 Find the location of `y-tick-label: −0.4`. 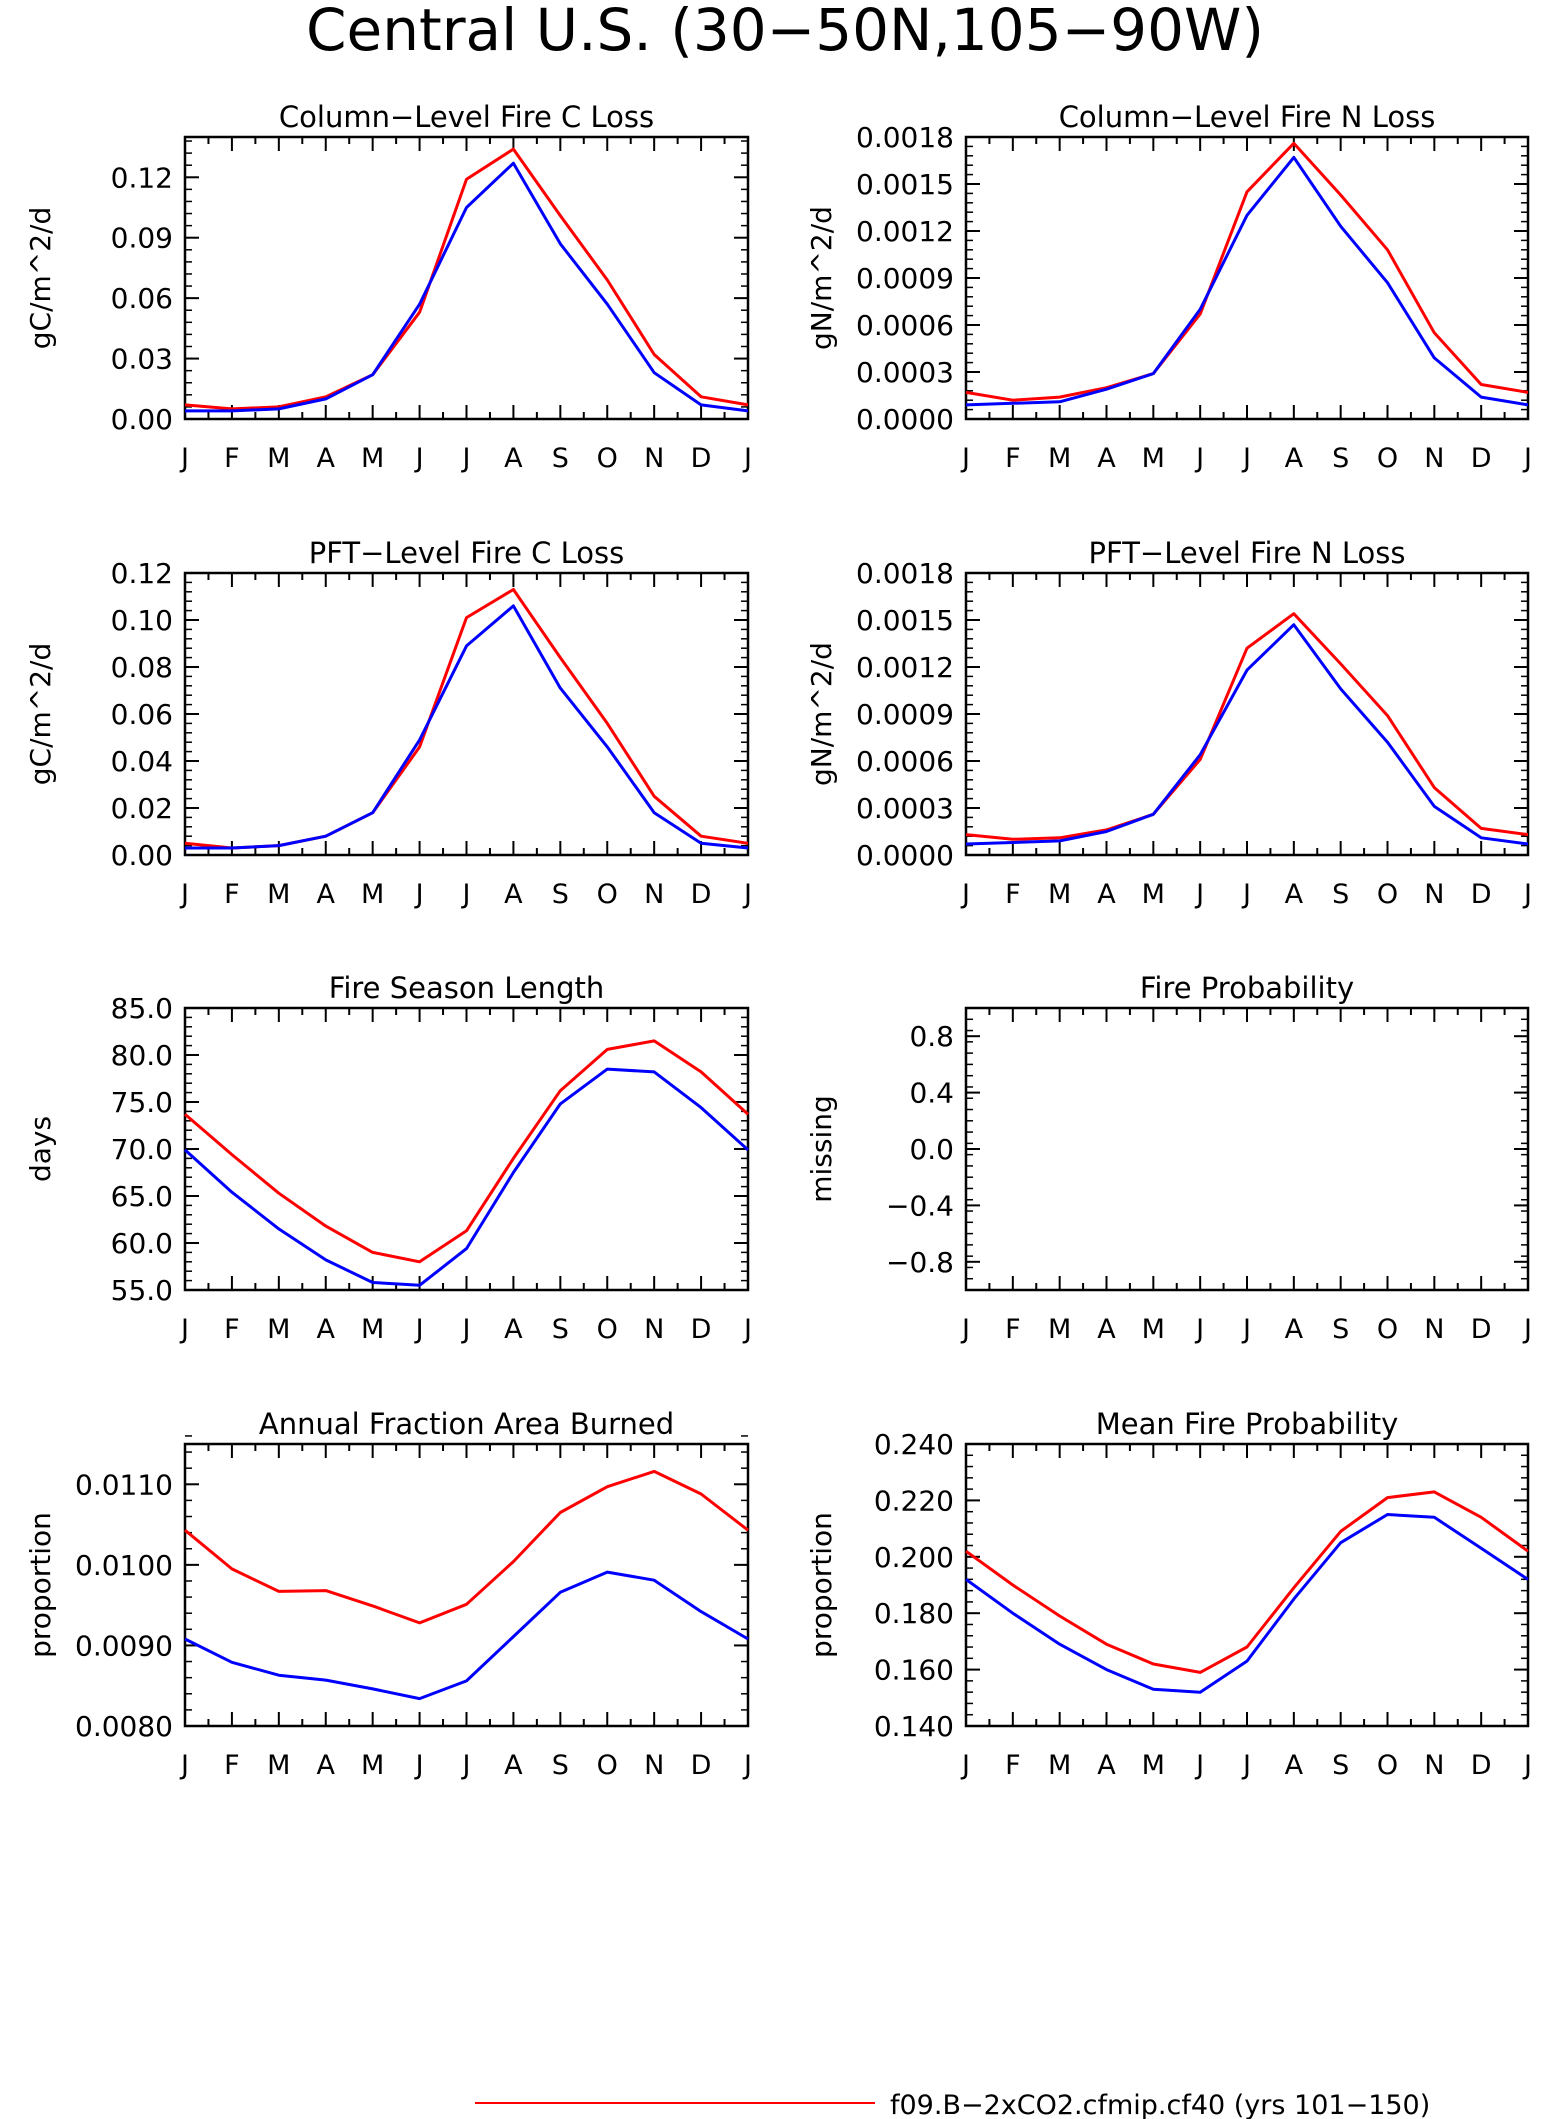

y-tick-label: −0.4 is located at coordinates (920, 1205).